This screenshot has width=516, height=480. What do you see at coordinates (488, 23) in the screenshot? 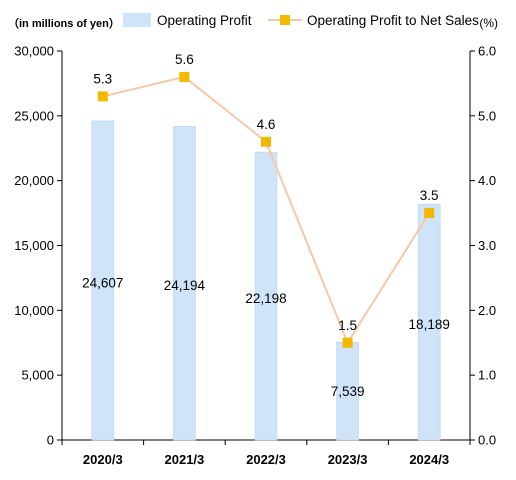
I see `right-axis-unit-label: (%)` at bounding box center [488, 23].